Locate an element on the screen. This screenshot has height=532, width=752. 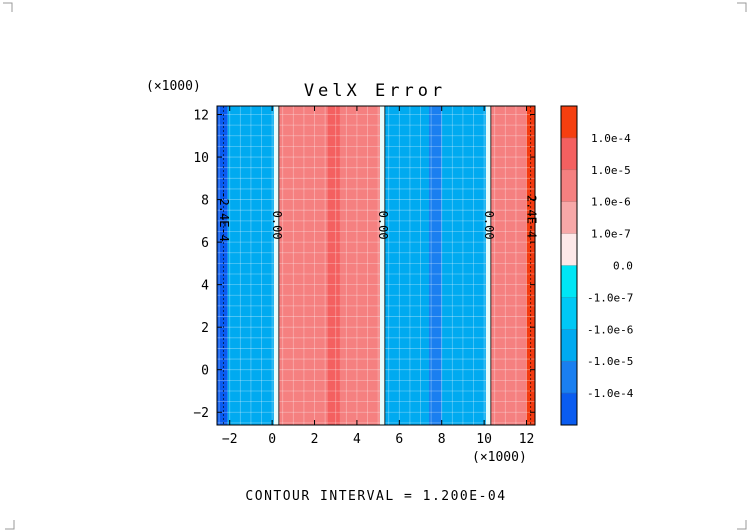
corner-mark-br is located at coordinates (742, 525).